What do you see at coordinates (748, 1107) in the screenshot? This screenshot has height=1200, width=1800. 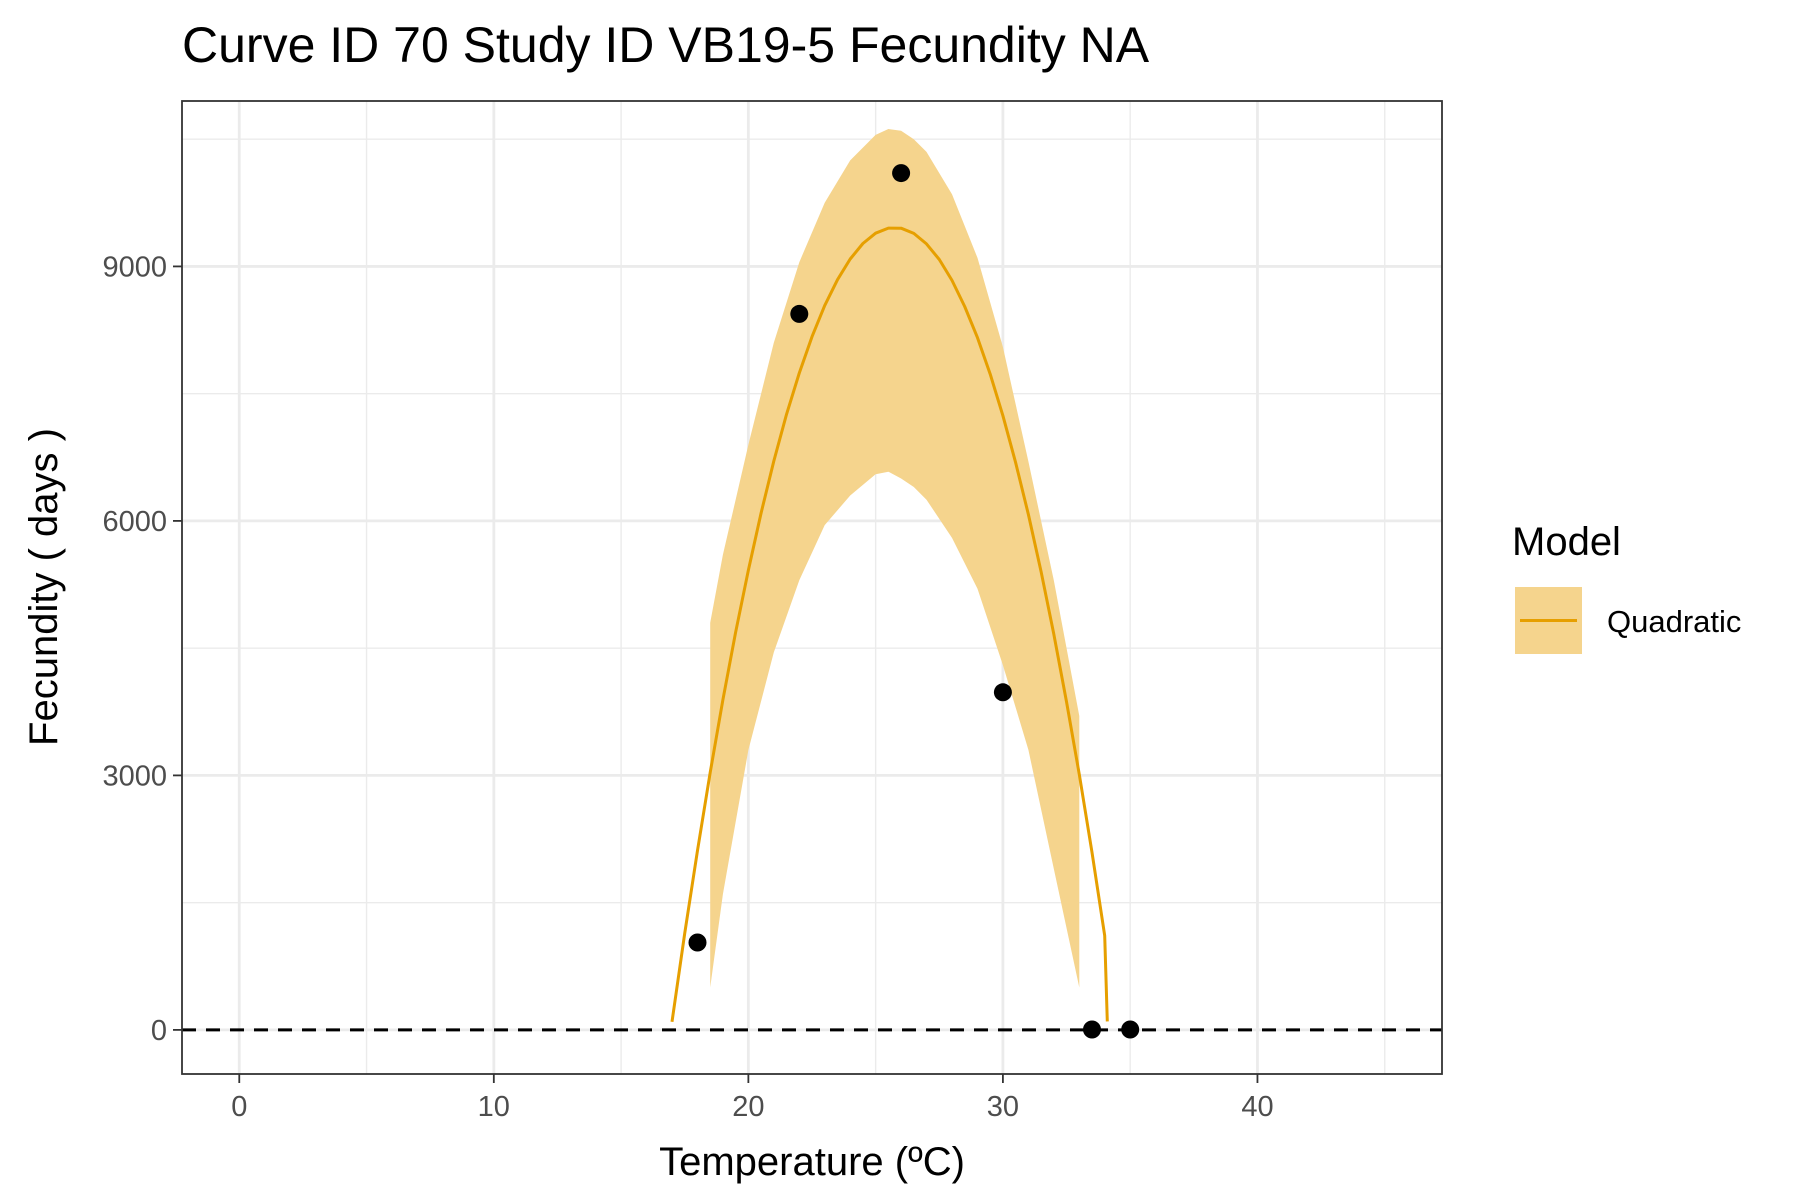 I see `x-tick-label: 20` at bounding box center [748, 1107].